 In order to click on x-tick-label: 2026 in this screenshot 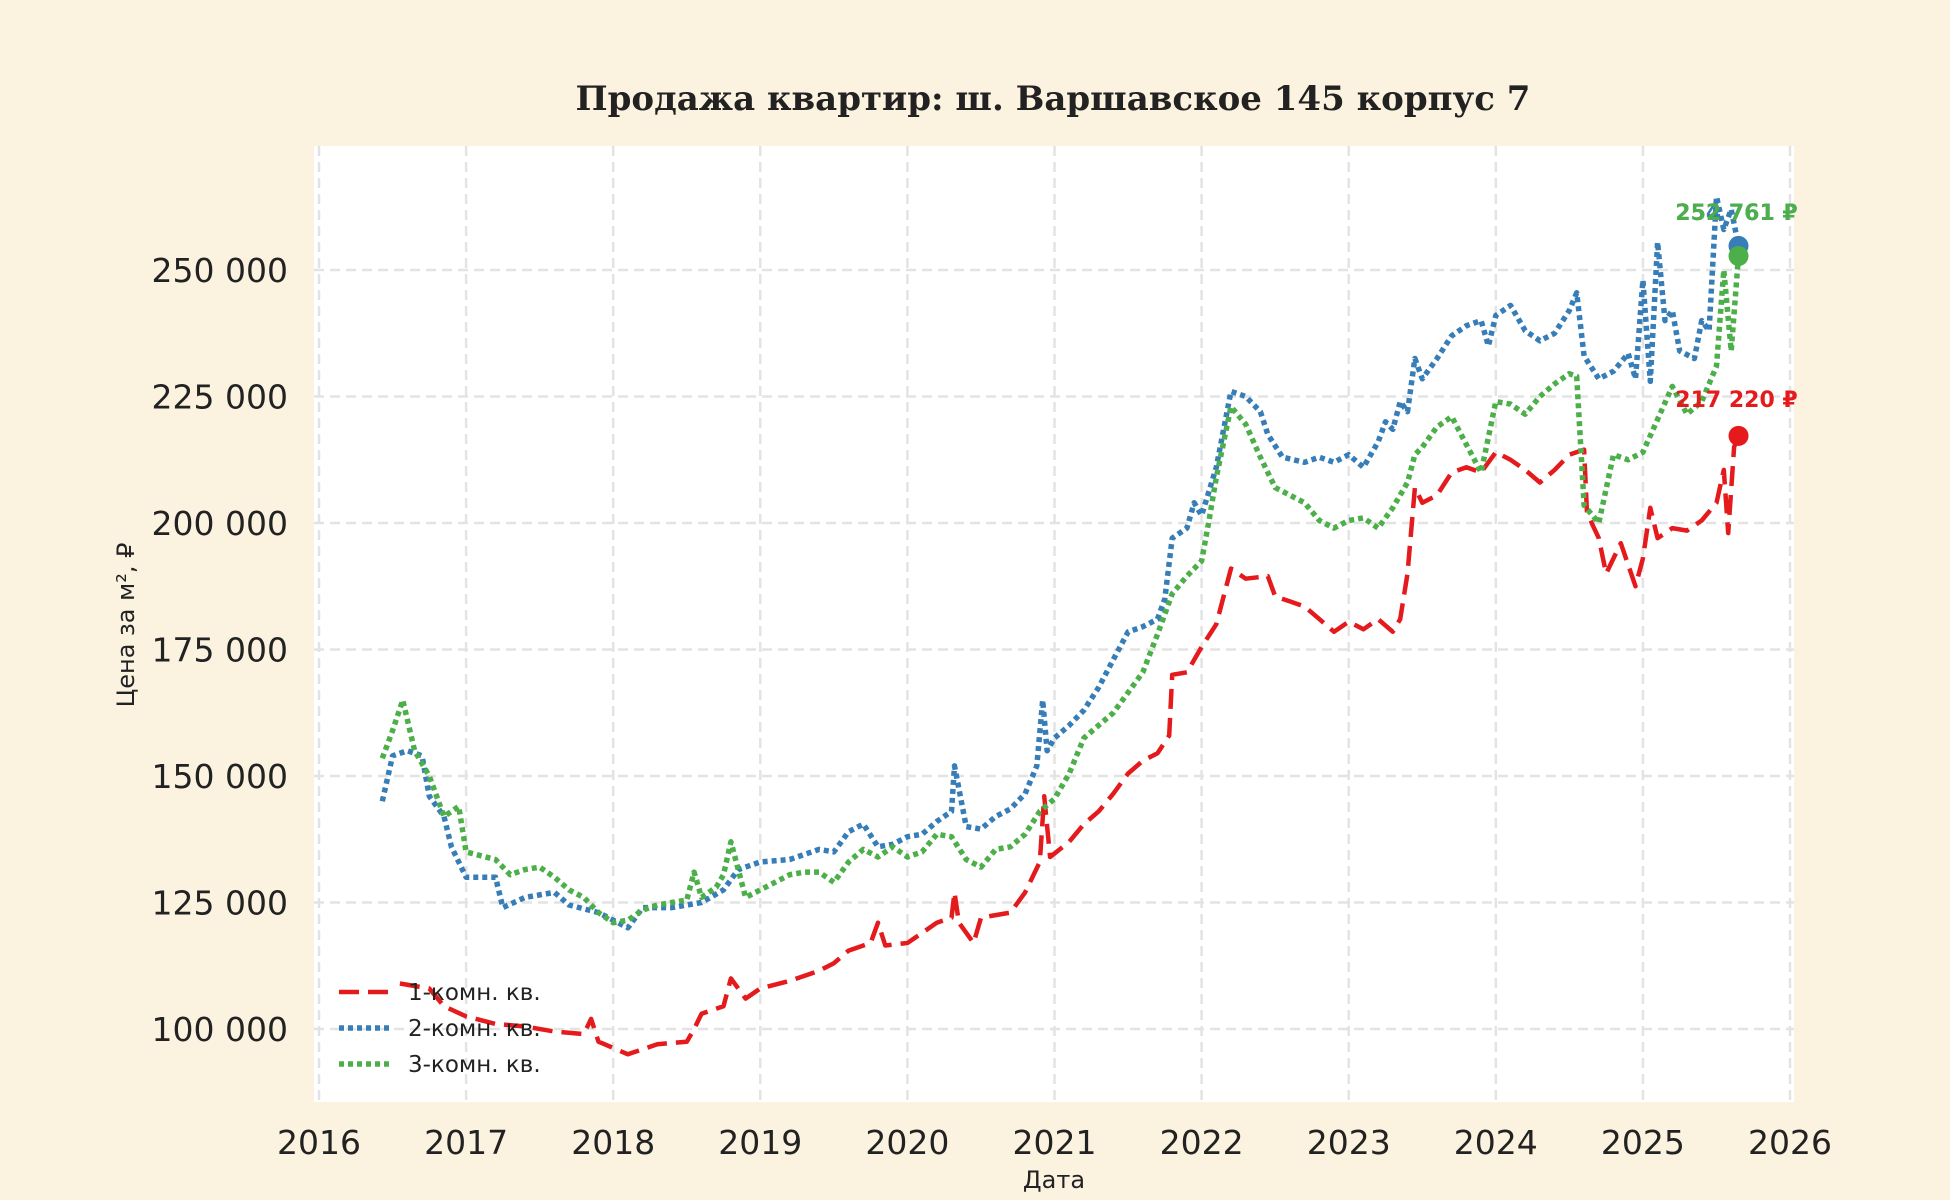, I will do `click(1790, 1142)`.